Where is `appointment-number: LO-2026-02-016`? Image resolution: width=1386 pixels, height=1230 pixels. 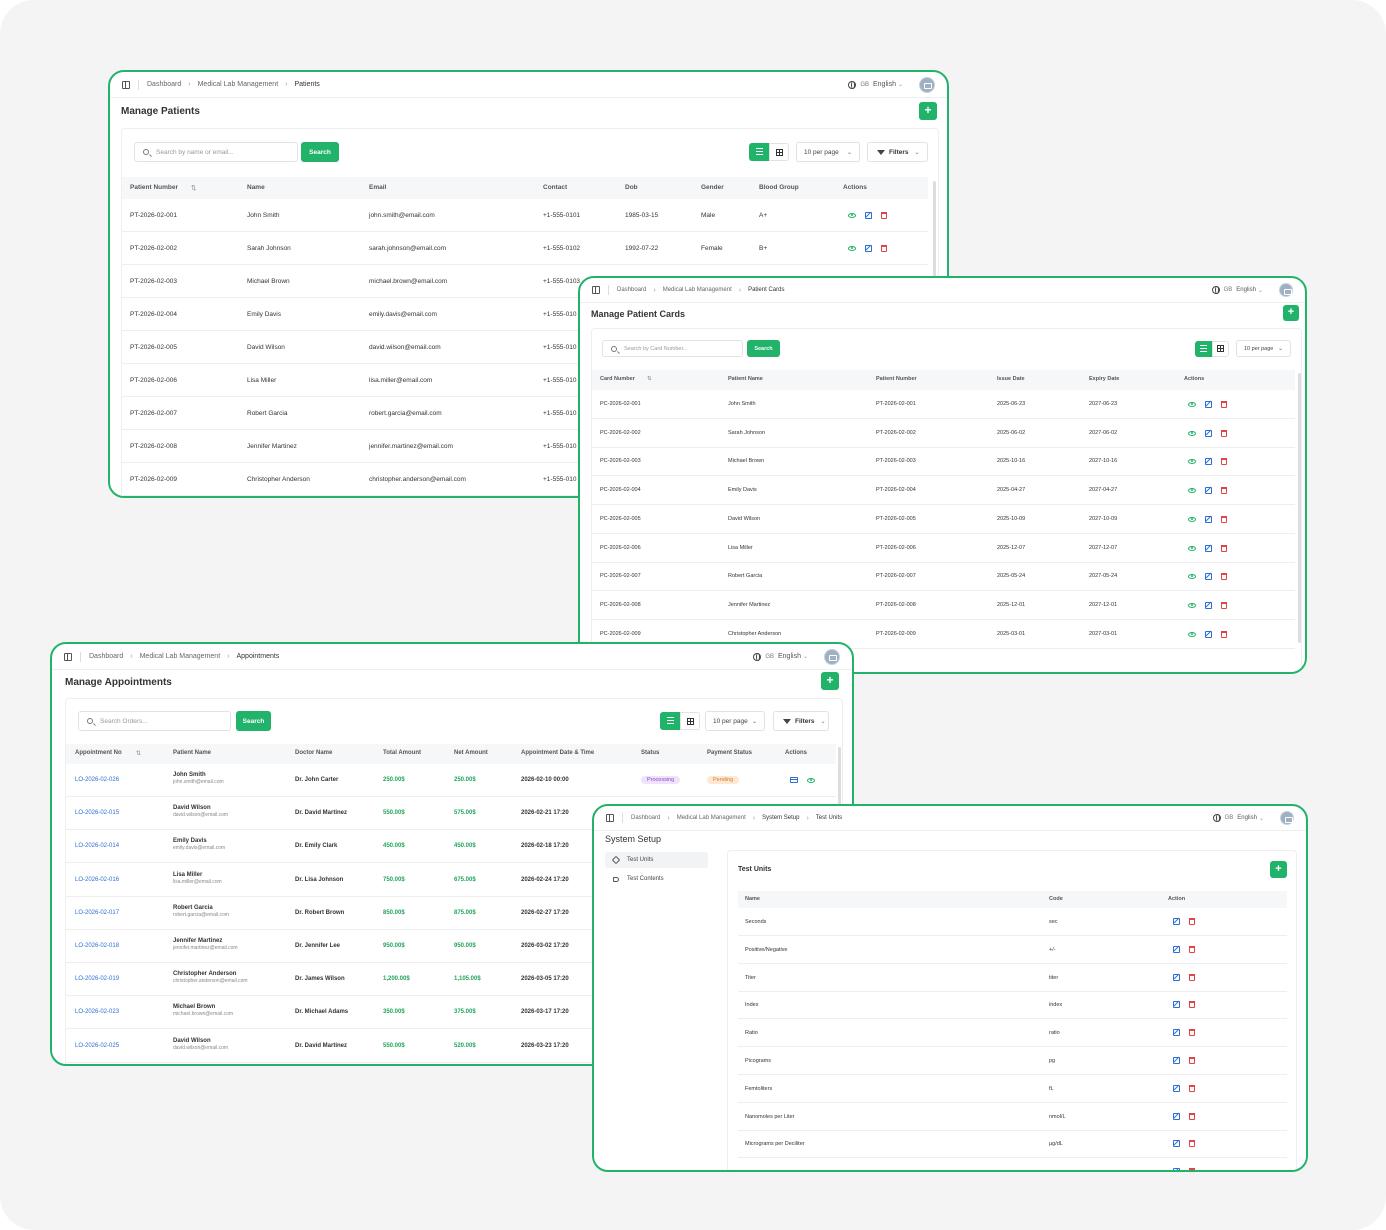 appointment-number: LO-2026-02-016 is located at coordinates (97, 879).